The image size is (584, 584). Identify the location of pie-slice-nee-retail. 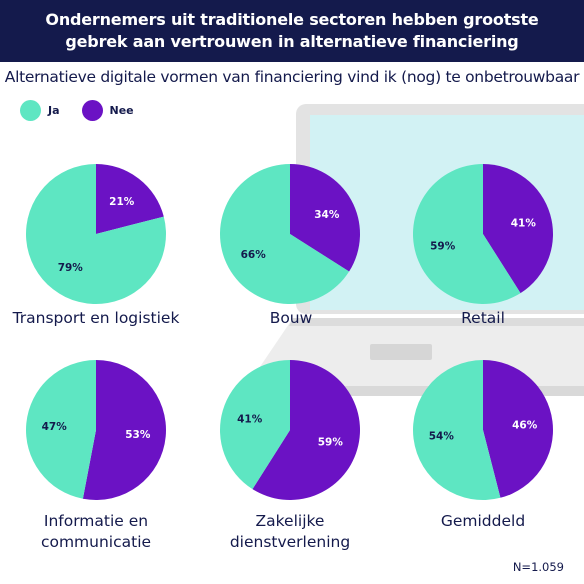
(518, 229).